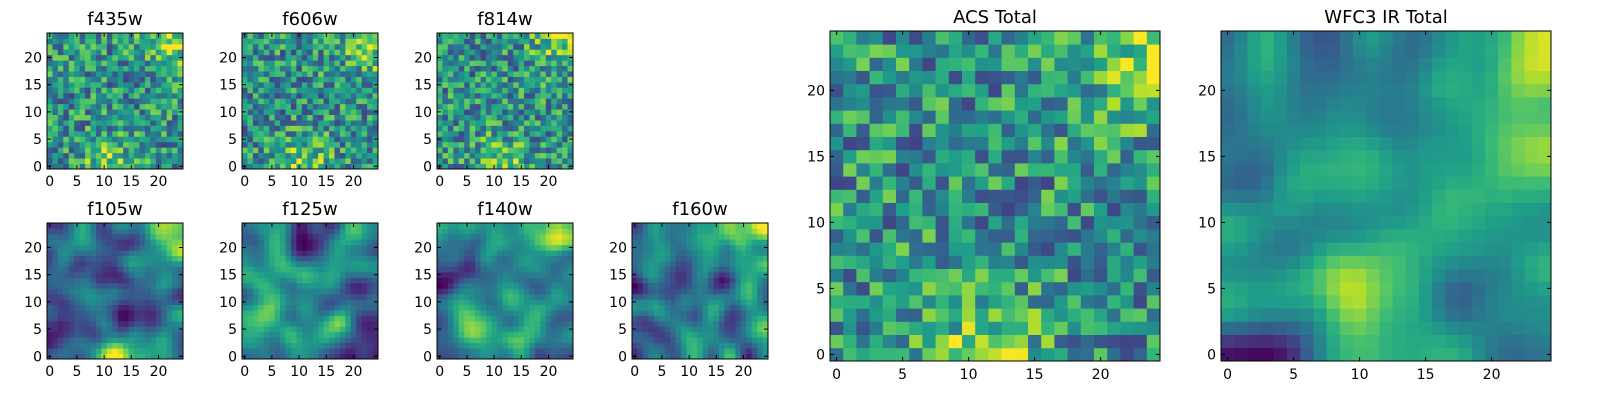 This screenshot has width=1600, height=400. What do you see at coordinates (549, 182) in the screenshot?
I see `x-tick-label: 20` at bounding box center [549, 182].